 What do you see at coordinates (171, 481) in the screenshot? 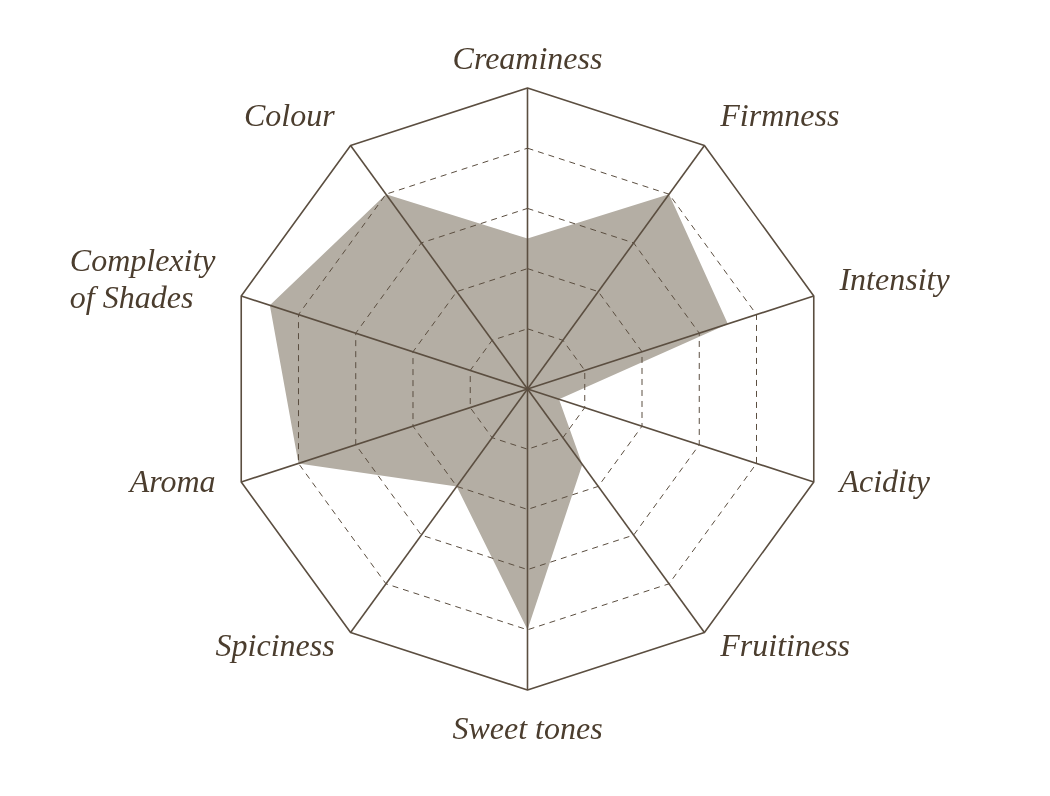
I see `spoke-label: Aroma` at bounding box center [171, 481].